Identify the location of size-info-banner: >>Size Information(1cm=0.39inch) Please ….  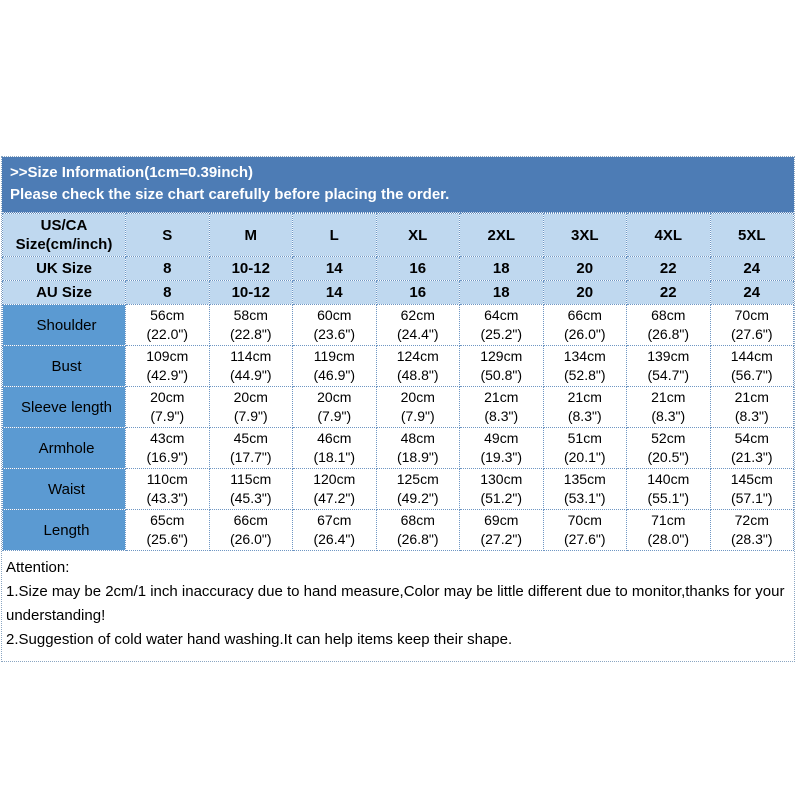
(398, 185).